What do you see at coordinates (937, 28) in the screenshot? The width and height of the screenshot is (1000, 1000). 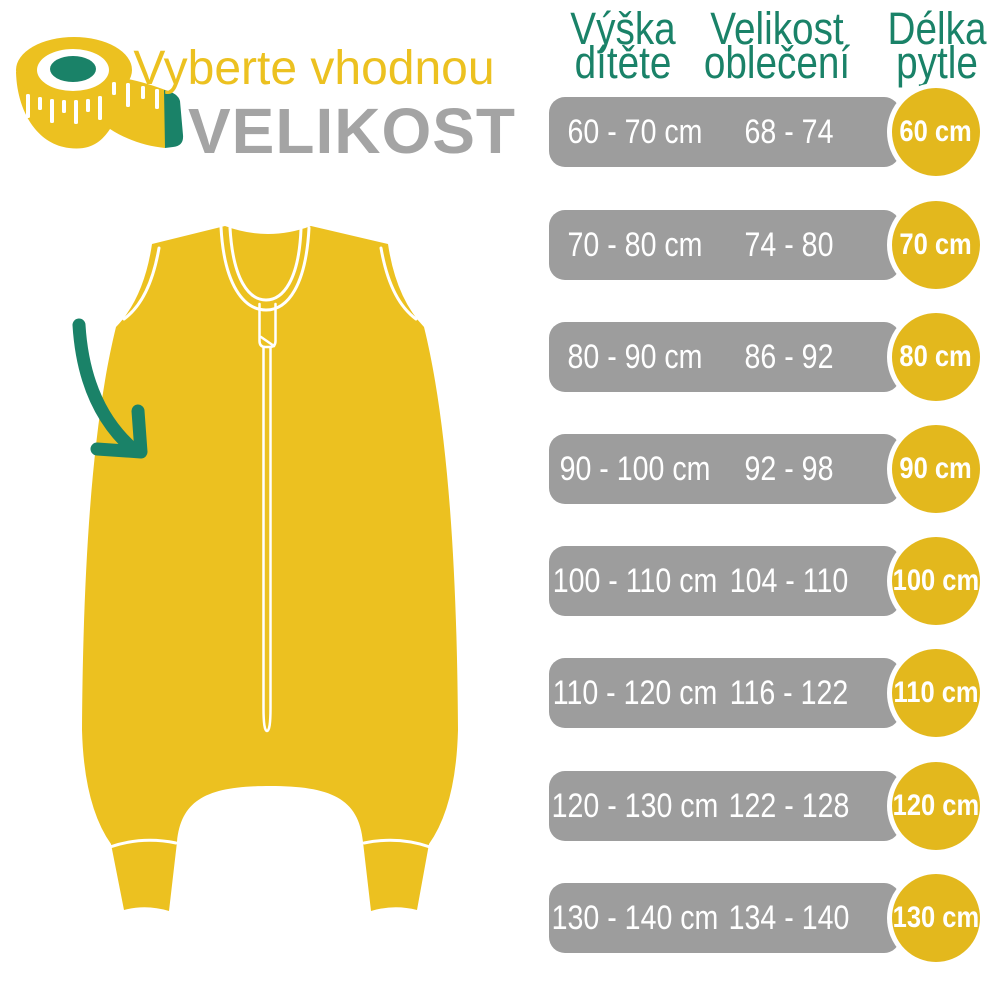 I see `header-line: Délka` at bounding box center [937, 28].